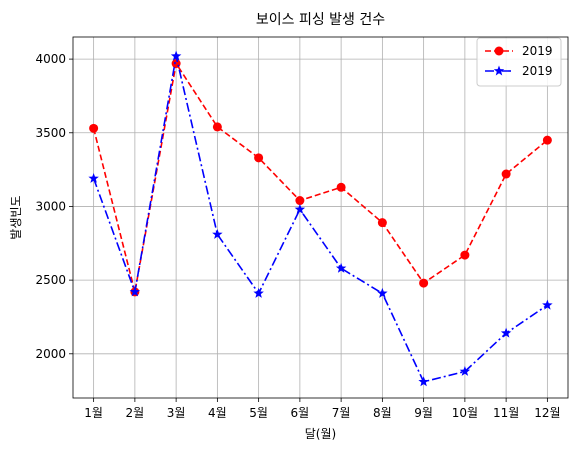 Image resolution: width=577 pixels, height=453 pixels. I want to click on x-tick-label: 3월, so click(176, 413).